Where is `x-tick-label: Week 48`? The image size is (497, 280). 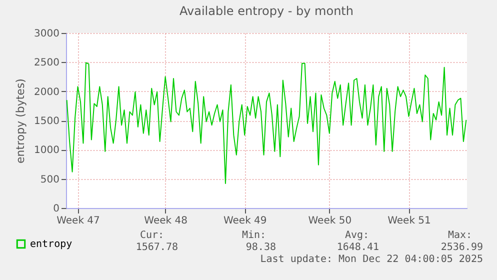 x-tick-label: Week 48 is located at coordinates (166, 221).